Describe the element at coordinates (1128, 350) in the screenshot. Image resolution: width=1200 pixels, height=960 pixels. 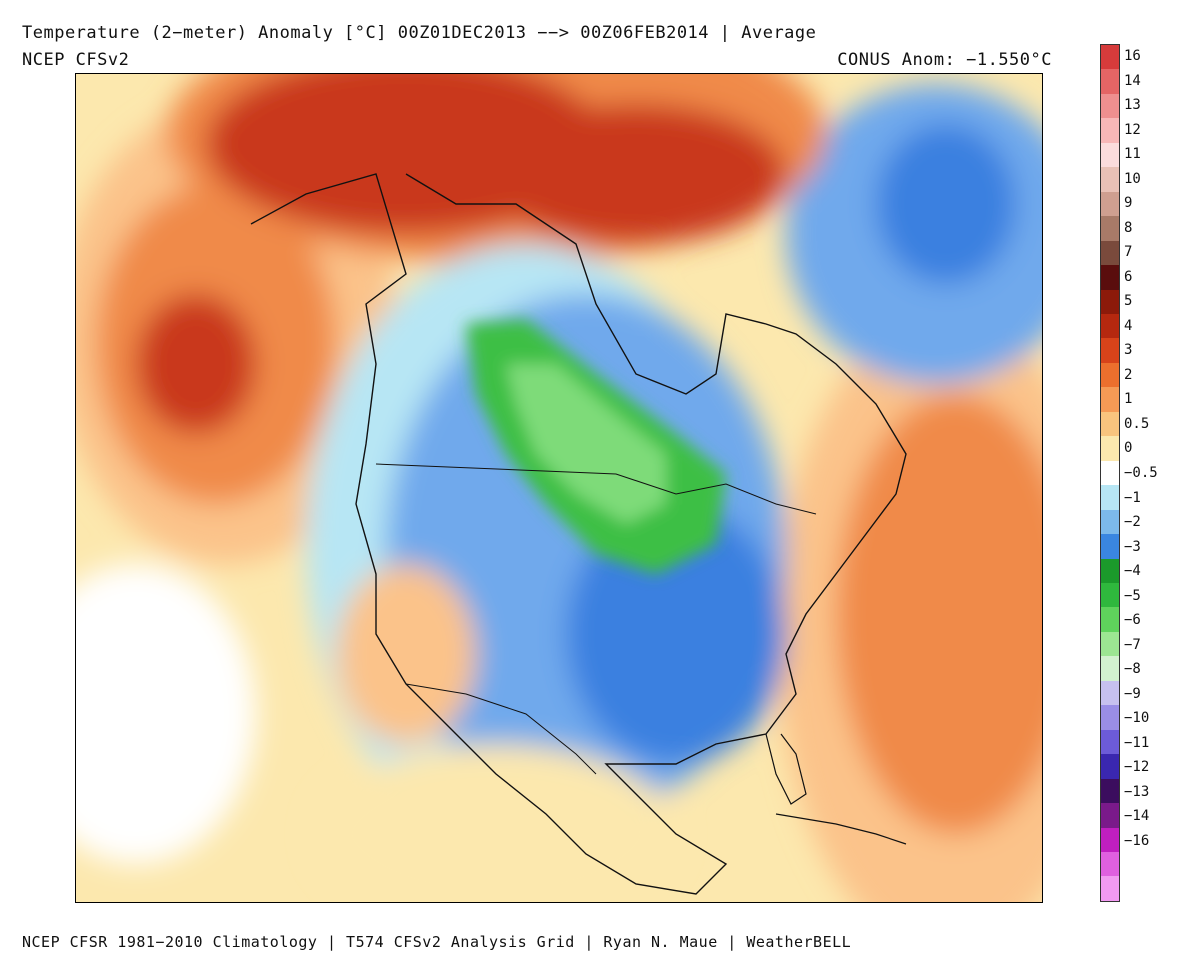
I see `colorbar-tick-label: 3` at that location.